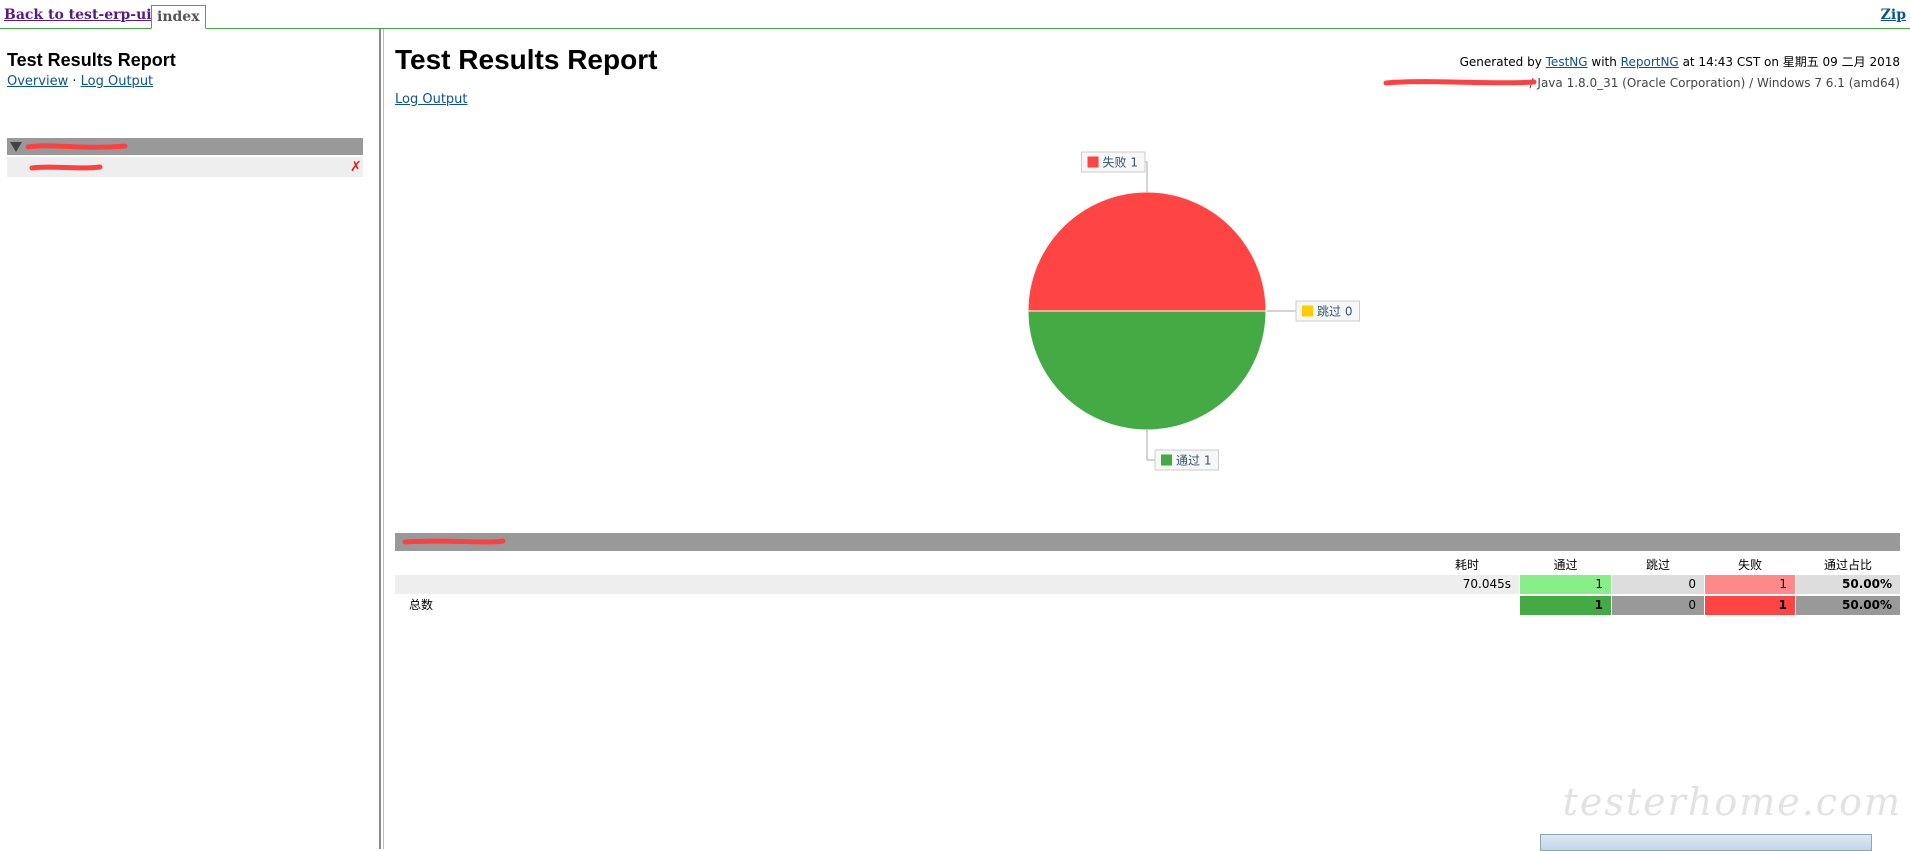 The image size is (1910, 851). I want to click on top-bar: Back to test-erp-ui index Zip, so click(955, 14).